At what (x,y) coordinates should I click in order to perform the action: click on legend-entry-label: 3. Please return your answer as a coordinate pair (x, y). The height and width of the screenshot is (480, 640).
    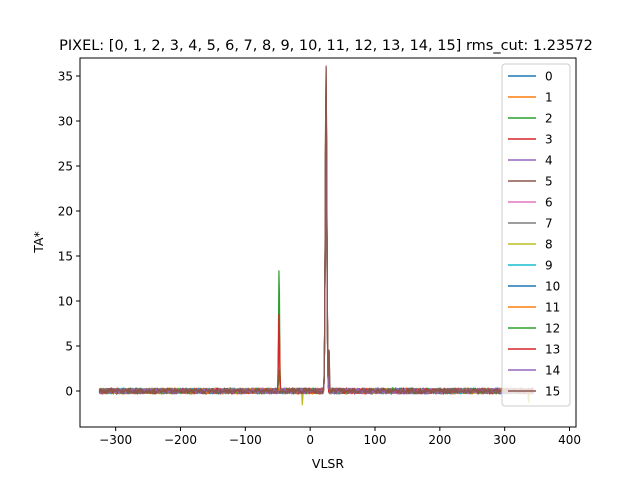
    Looking at the image, I should click on (549, 140).